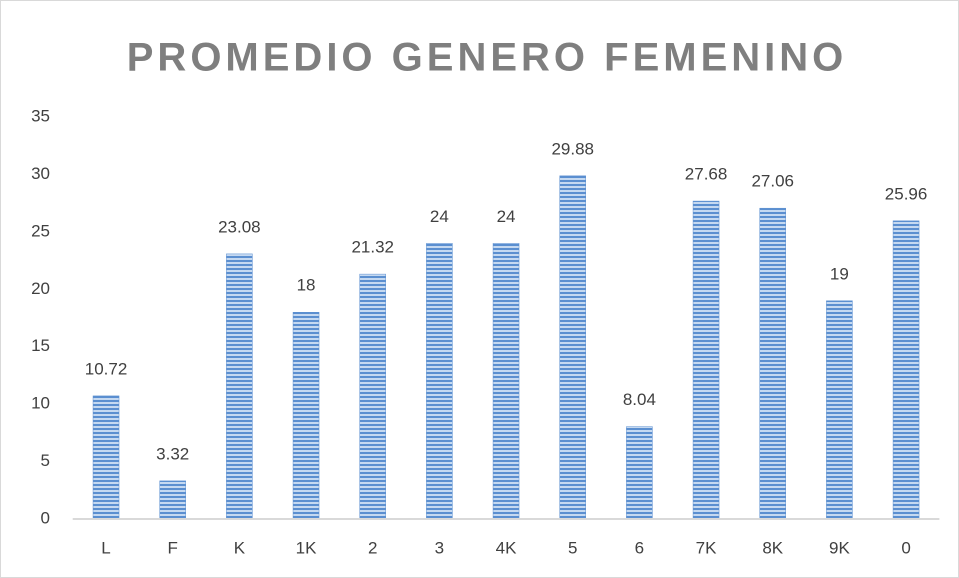 This screenshot has width=959, height=578. I want to click on chart-title: PROMEDIO GENERO FEMENINO, so click(487, 58).